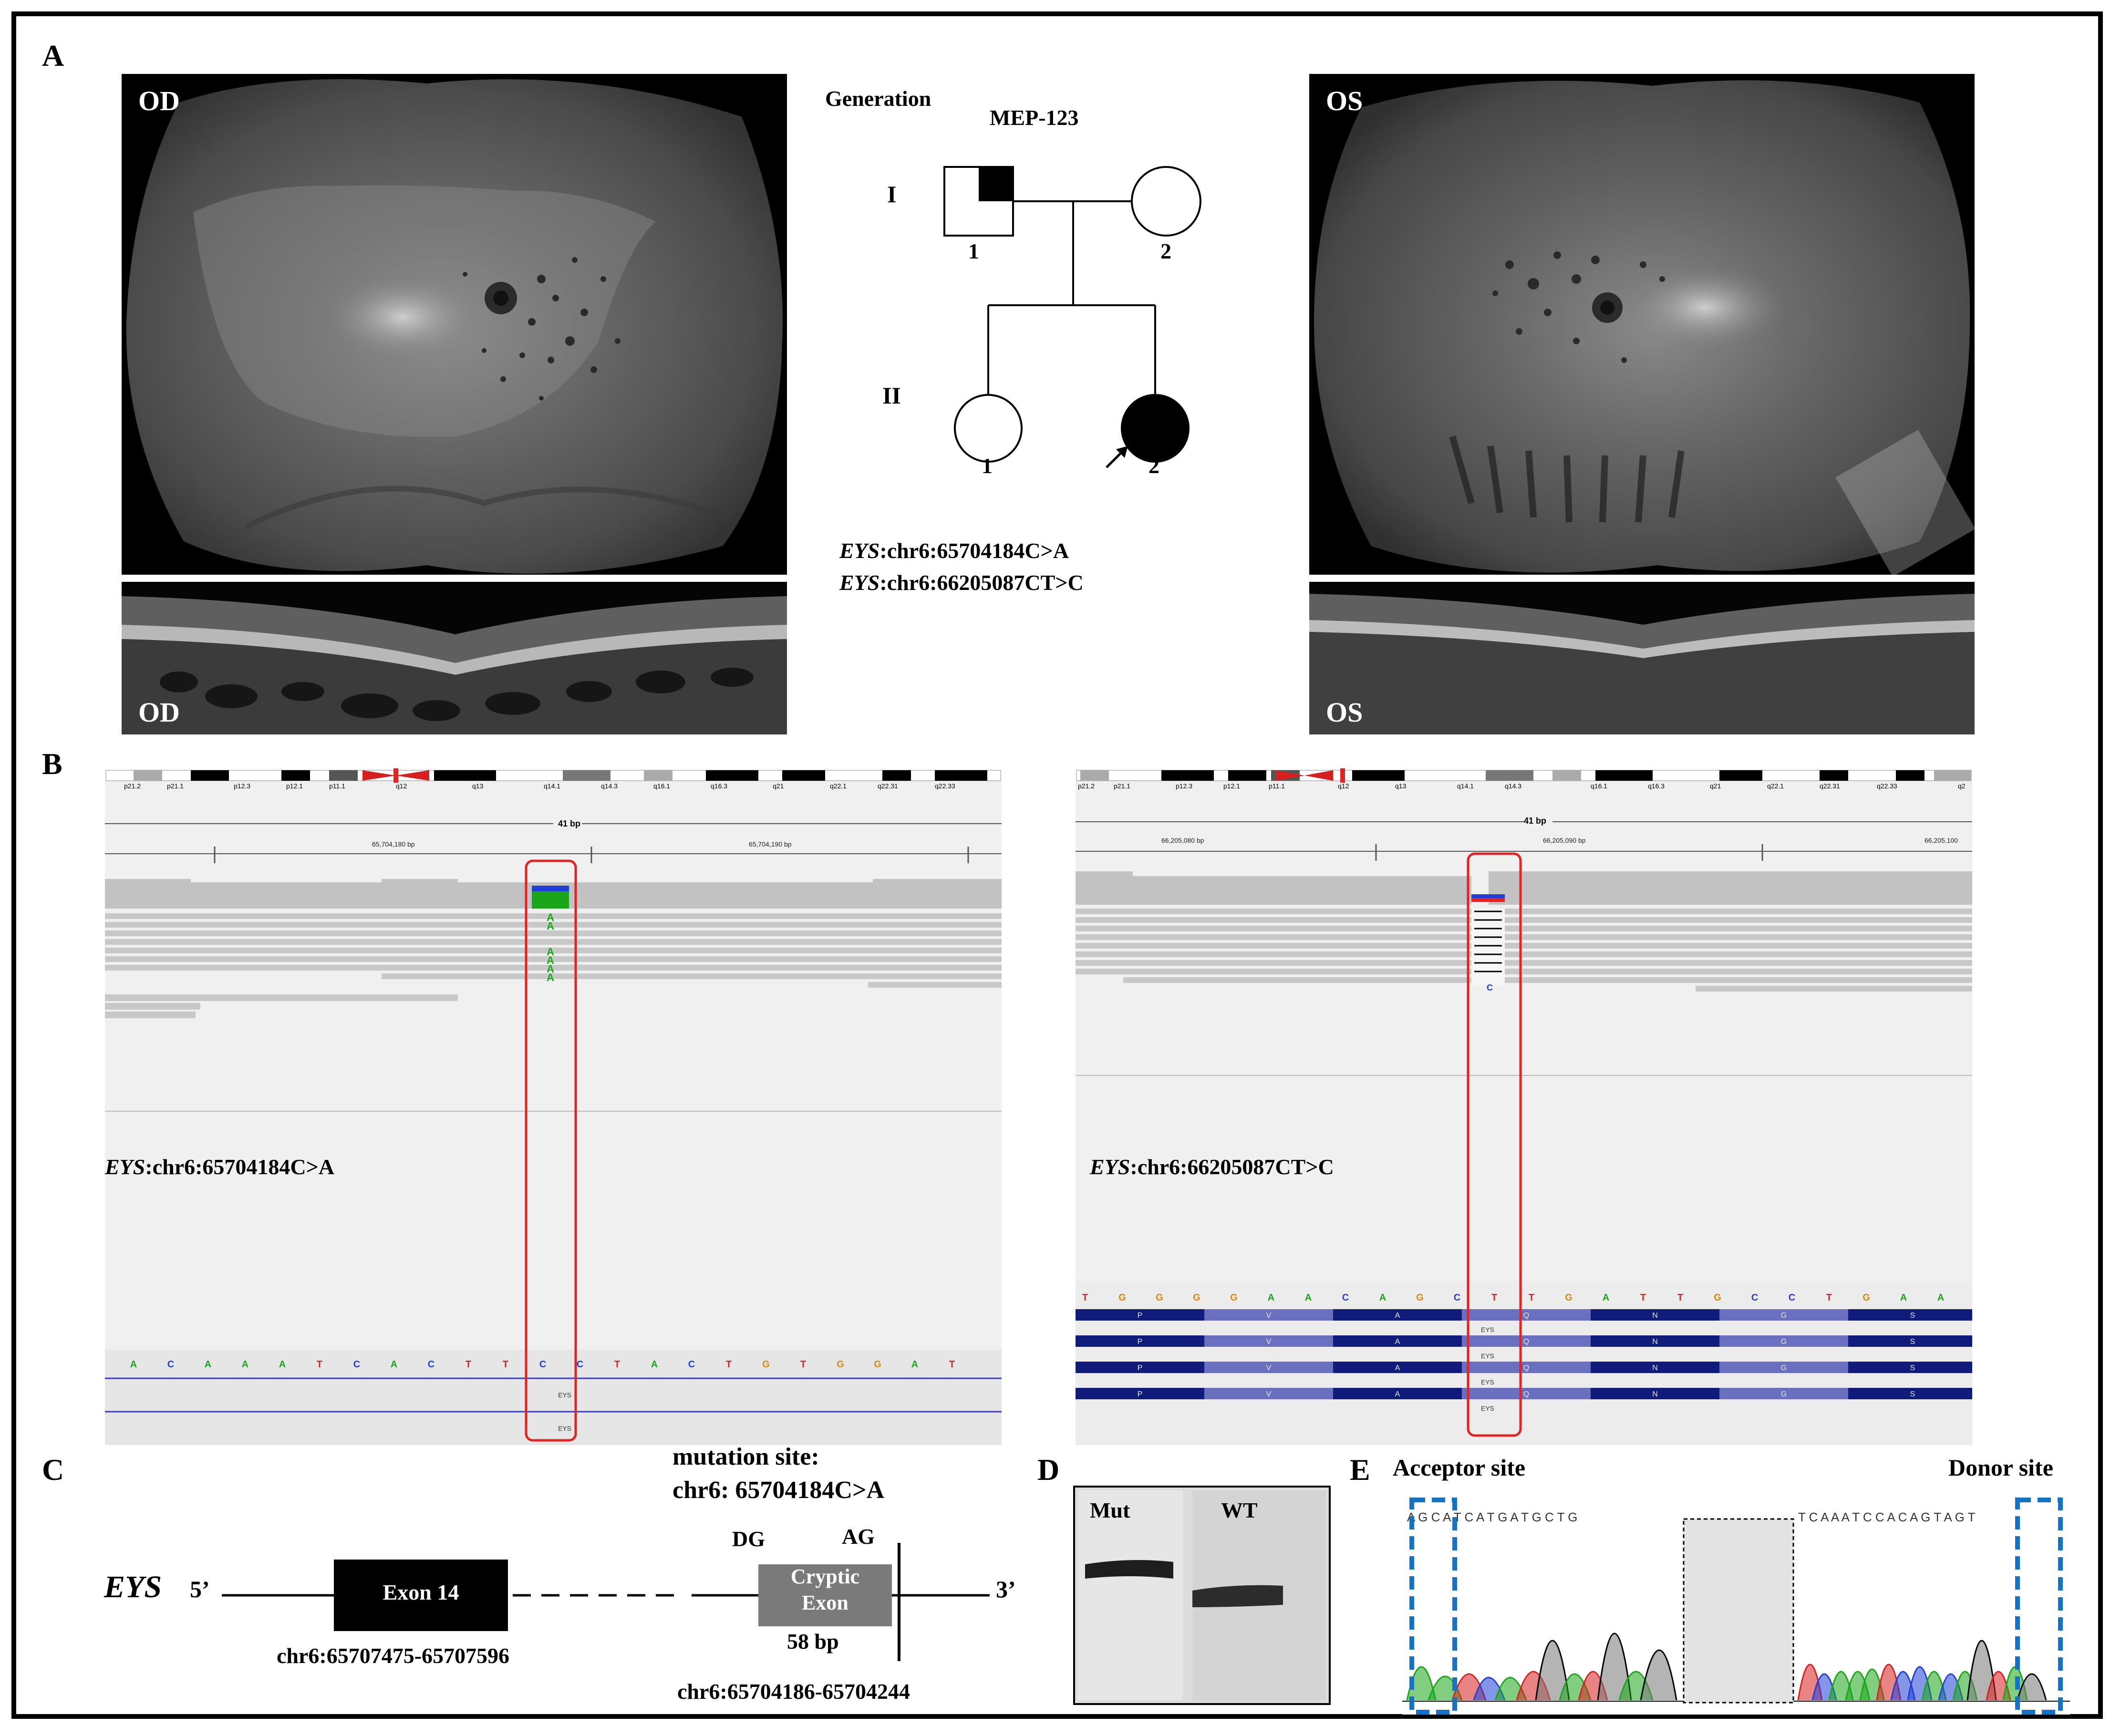 The height and width of the screenshot is (1736, 2121). Describe the element at coordinates (1887, 1517) in the screenshot. I see `chromatogram-seq-right: T C A A A T C C A C A G T A G T` at that location.